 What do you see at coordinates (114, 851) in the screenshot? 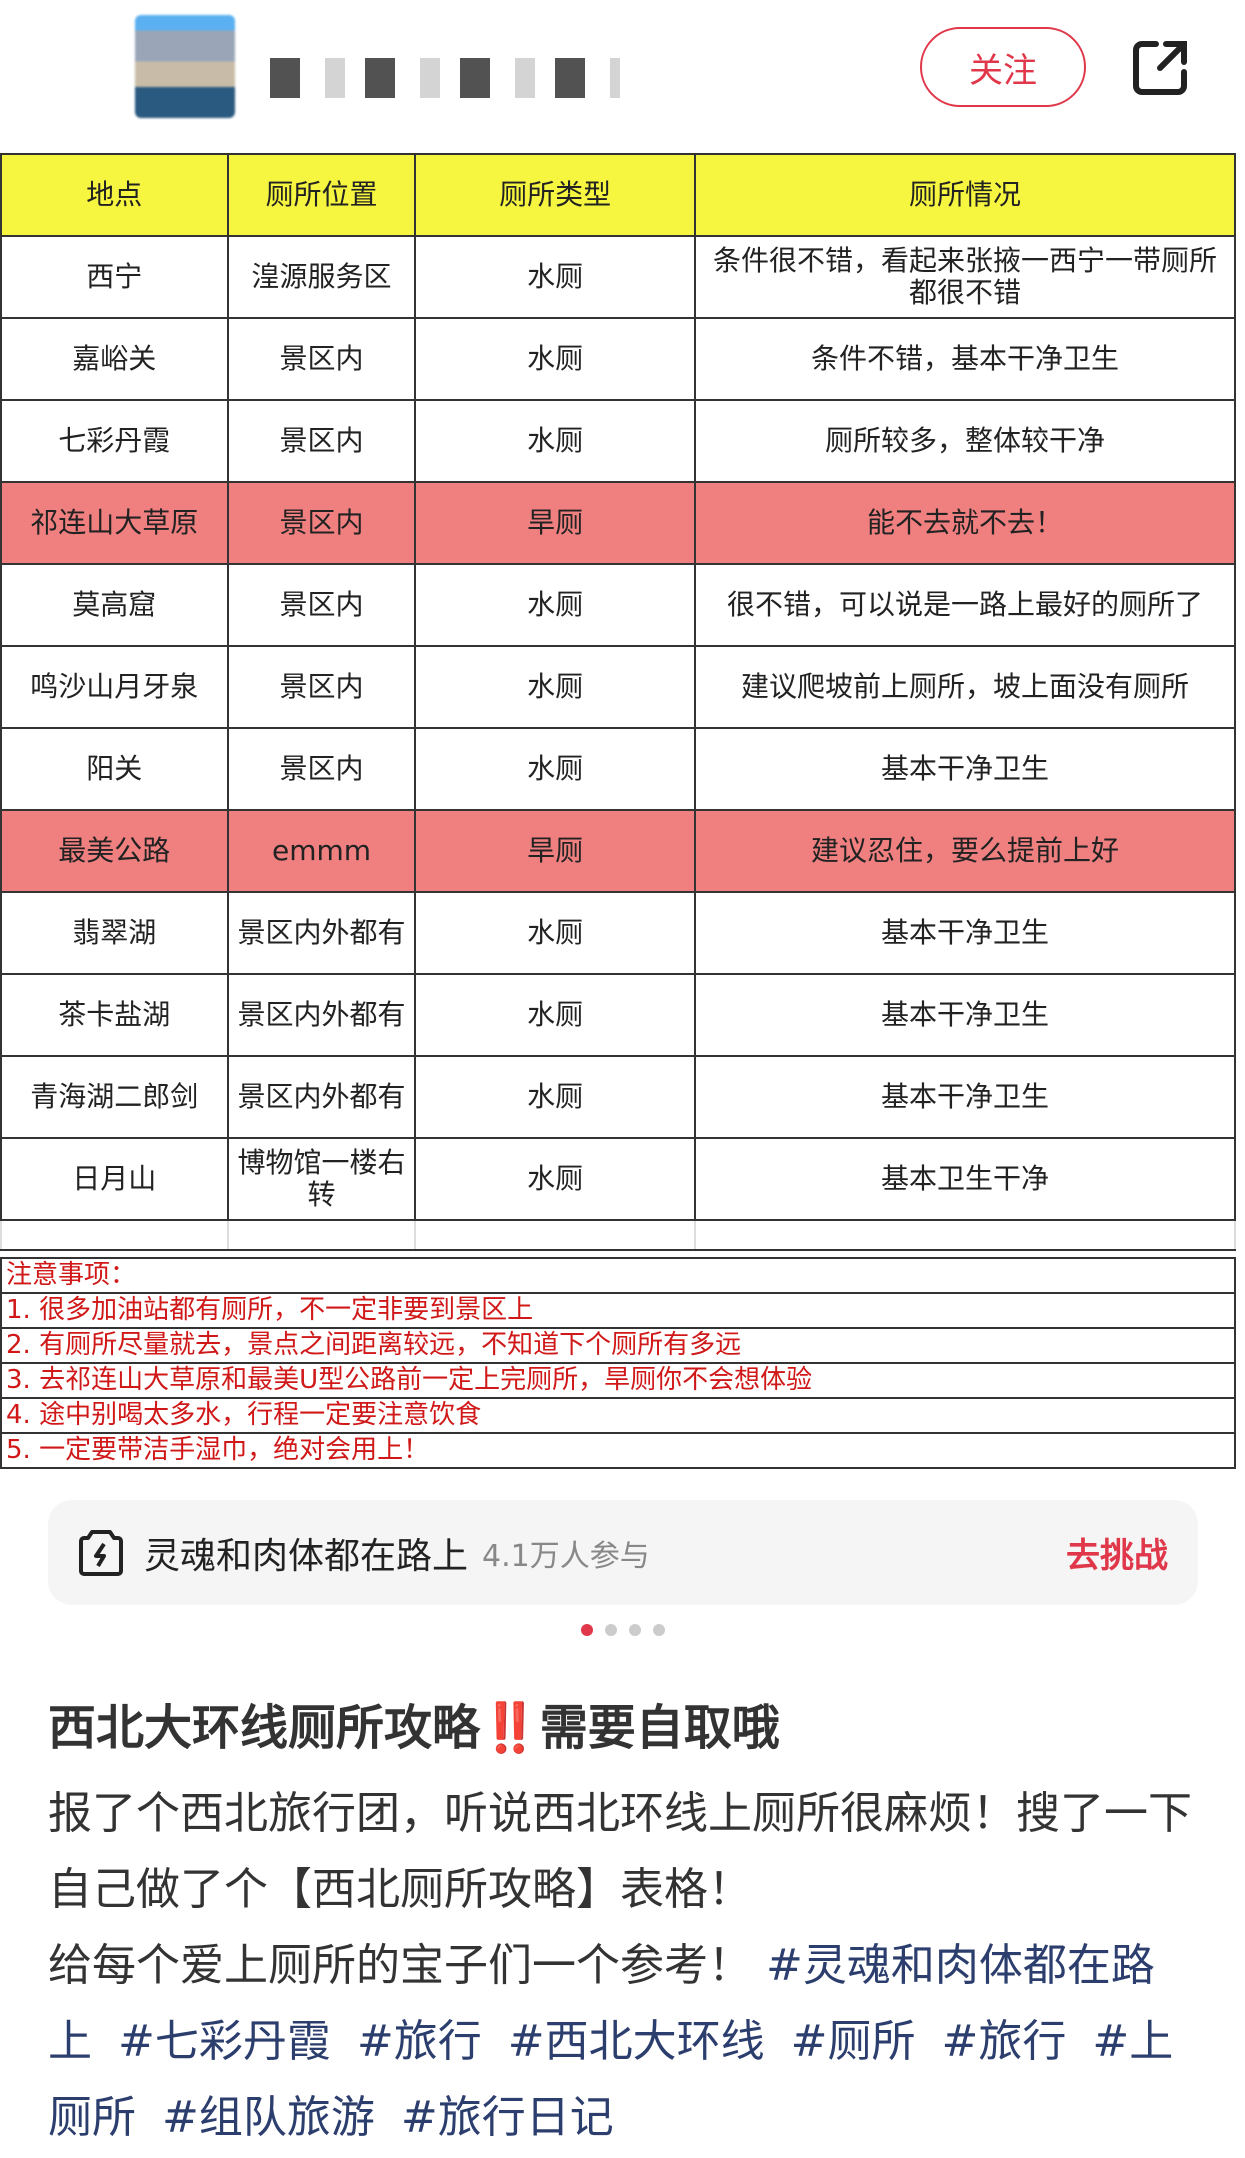
I see `cell-place: 最美公路` at bounding box center [114, 851].